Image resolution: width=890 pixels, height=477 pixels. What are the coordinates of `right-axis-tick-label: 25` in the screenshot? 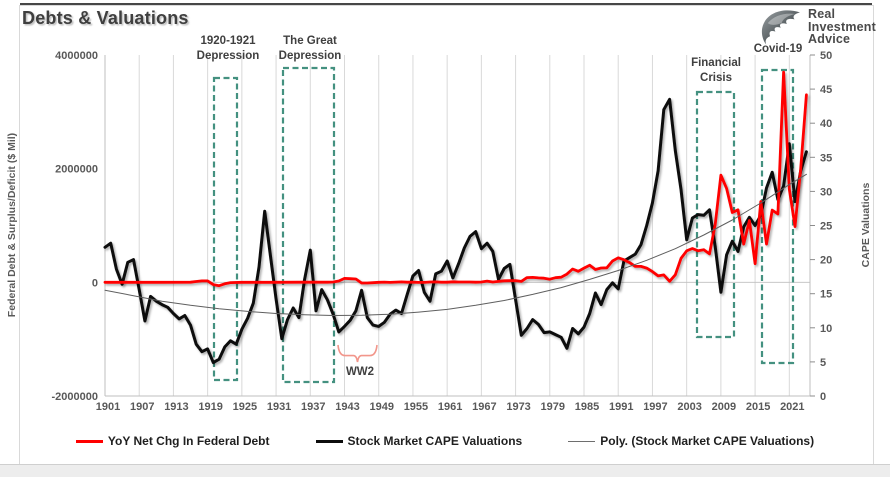 It's located at (826, 227).